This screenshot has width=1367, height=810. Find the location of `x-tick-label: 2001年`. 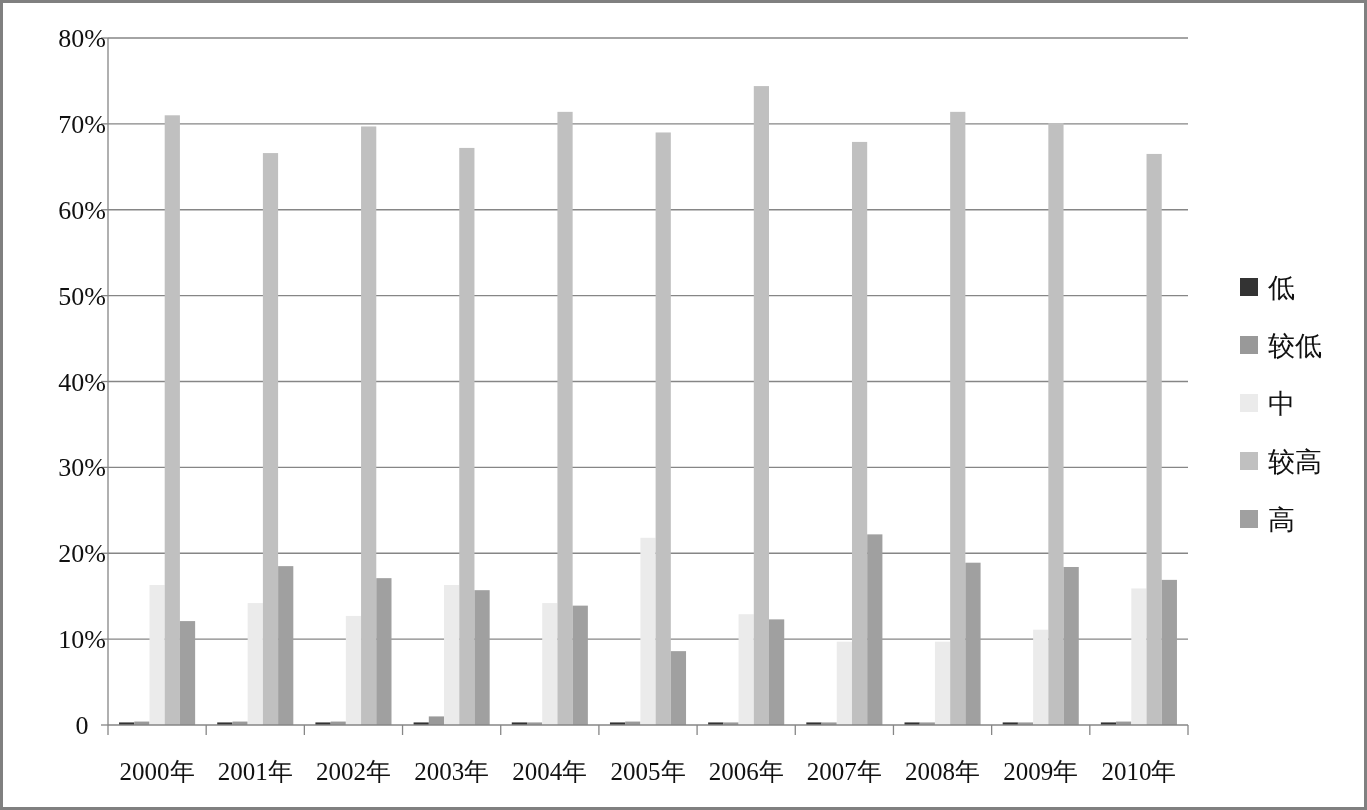

x-tick-label: 2001年 is located at coordinates (255, 771).